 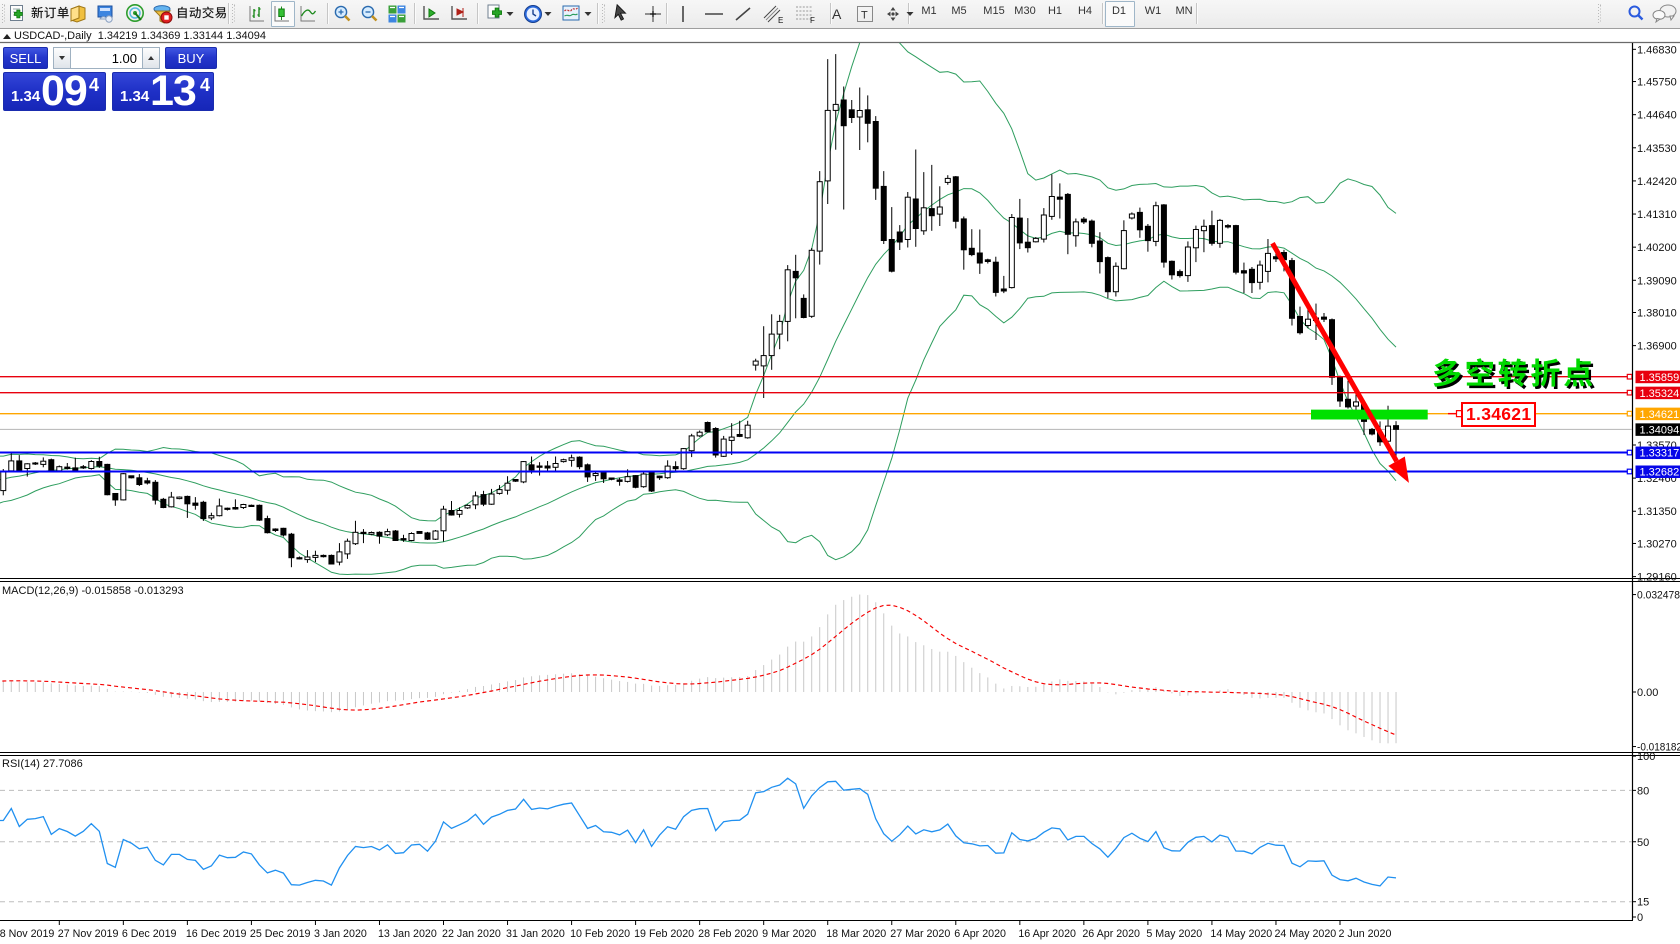 I want to click on buy-price-small: 1.34, so click(x=135, y=96).